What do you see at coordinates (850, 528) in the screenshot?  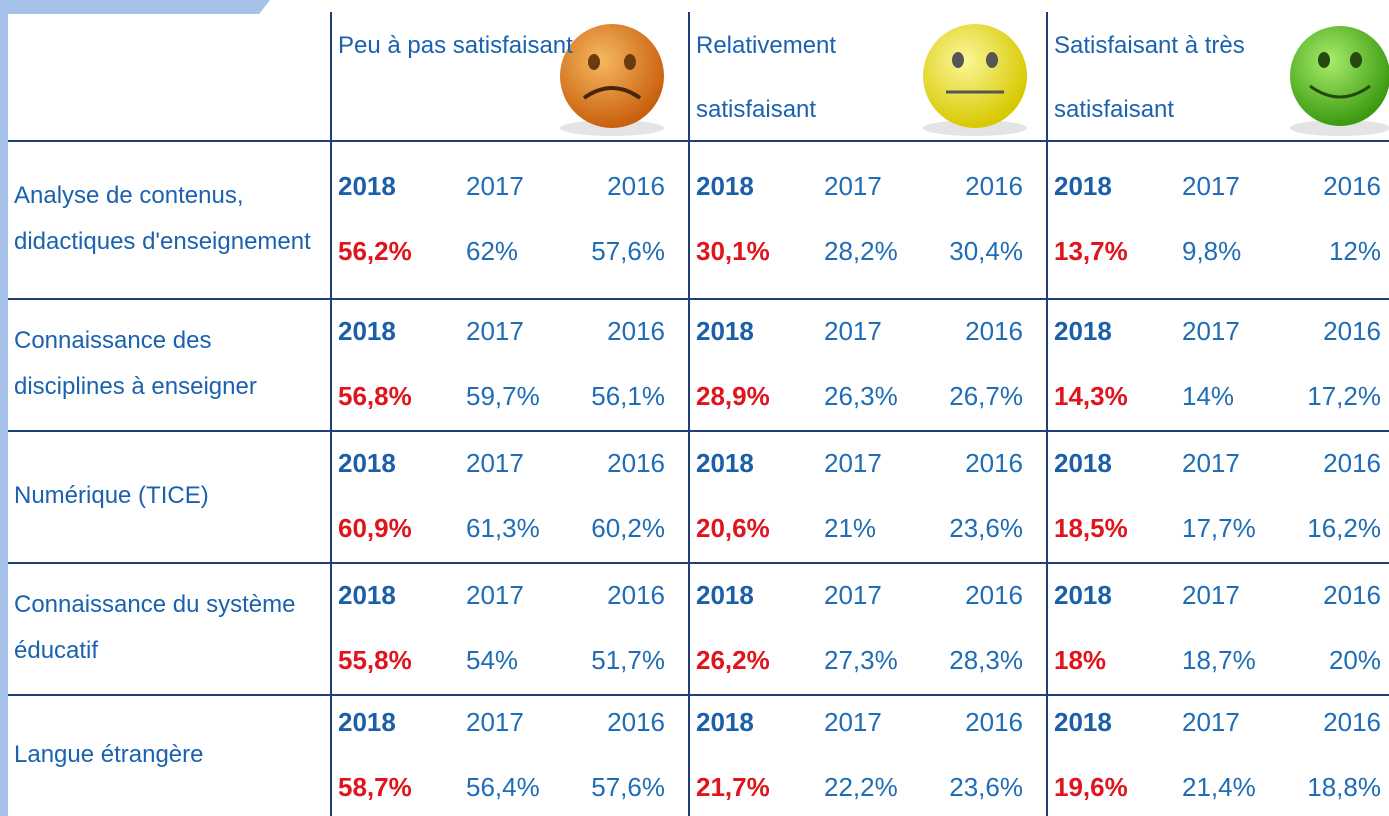 I see `cell-value: 21%` at bounding box center [850, 528].